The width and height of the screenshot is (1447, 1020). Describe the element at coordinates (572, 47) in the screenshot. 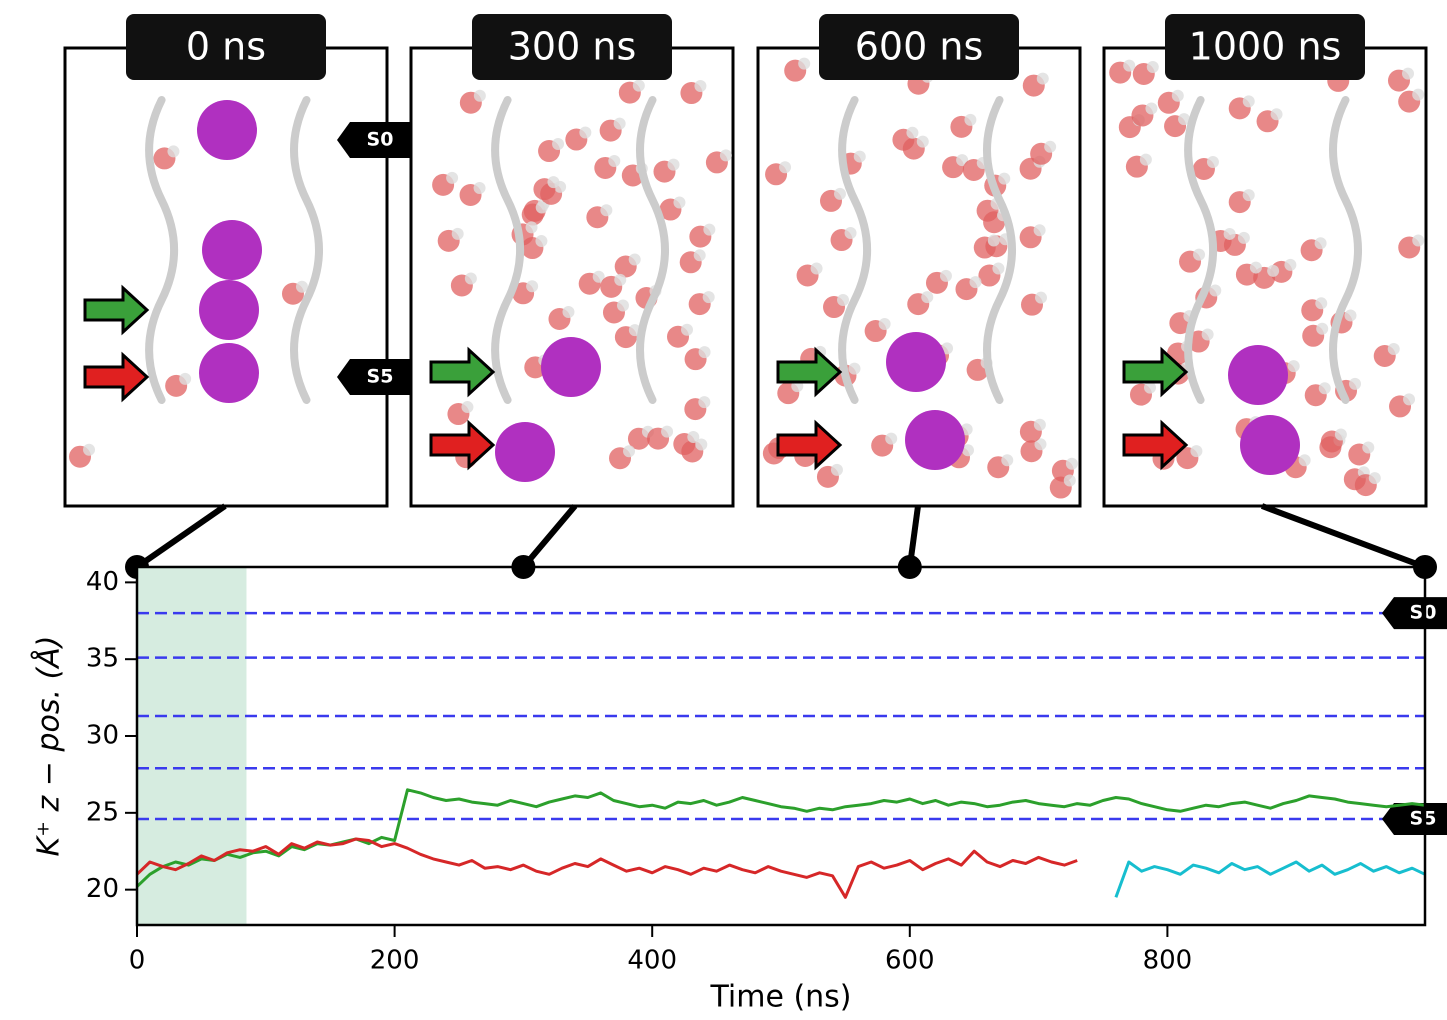

I see `panel-title: 300 ns` at that location.